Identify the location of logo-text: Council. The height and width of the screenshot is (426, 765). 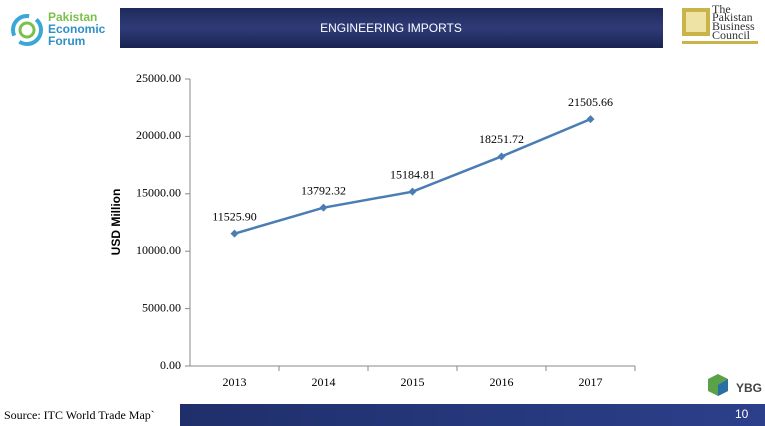
(731, 35).